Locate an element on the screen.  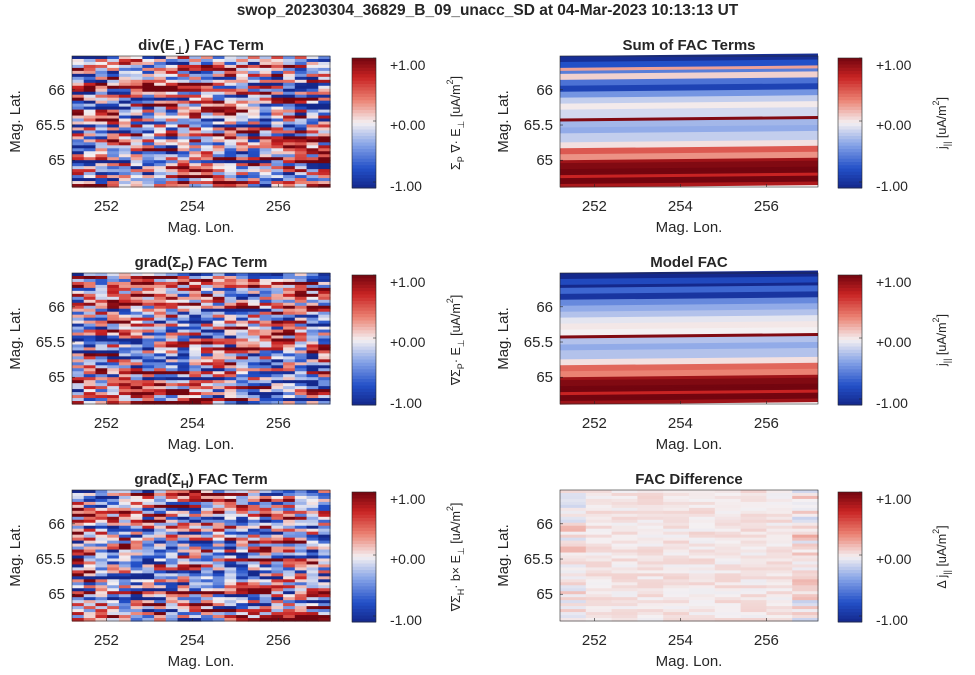
x-tick-label: 256 is located at coordinates (278, 206).